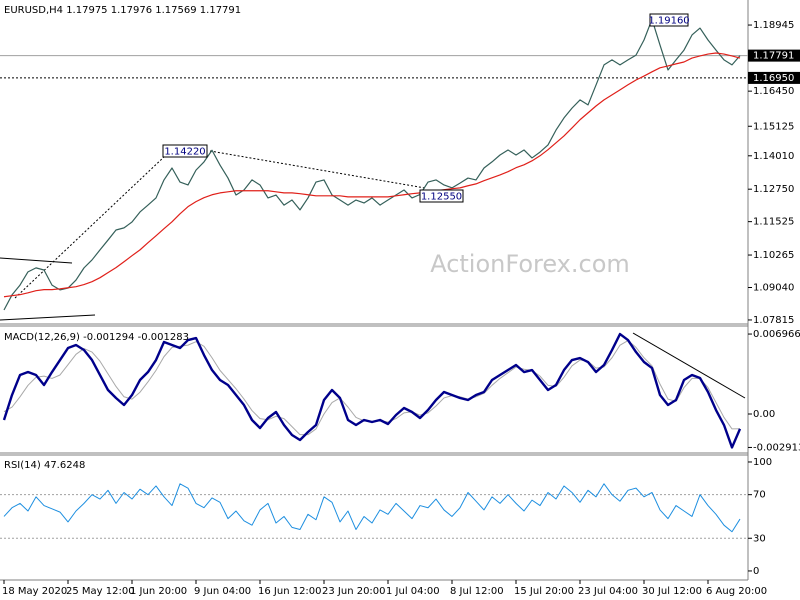 Image resolution: width=800 pixels, height=600 pixels. Describe the element at coordinates (96, 337) in the screenshot. I see `panel-title: MACD(12,26,9) -0.001294 -0.001283` at that location.